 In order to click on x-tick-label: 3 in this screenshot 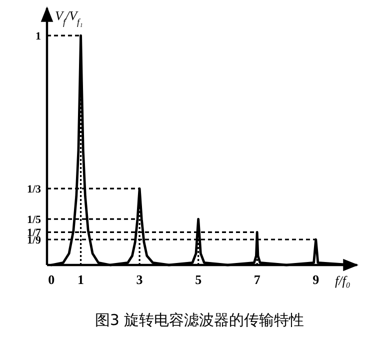, I will do `click(140, 279)`.